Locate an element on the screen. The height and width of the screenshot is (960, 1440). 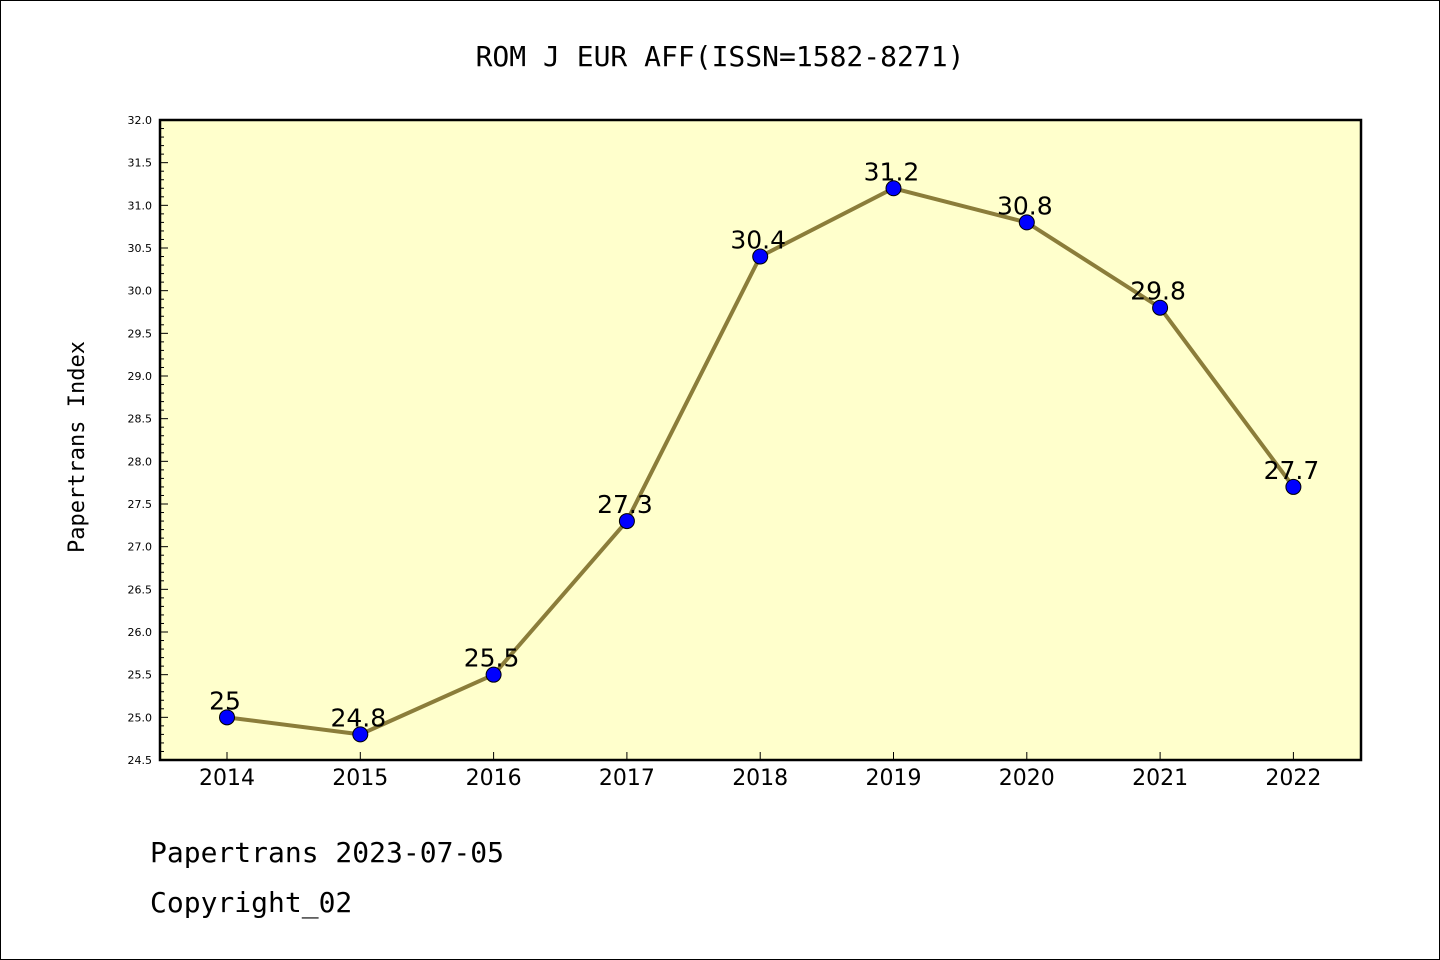
y-tick-label: 28.0 is located at coordinates (140, 461).